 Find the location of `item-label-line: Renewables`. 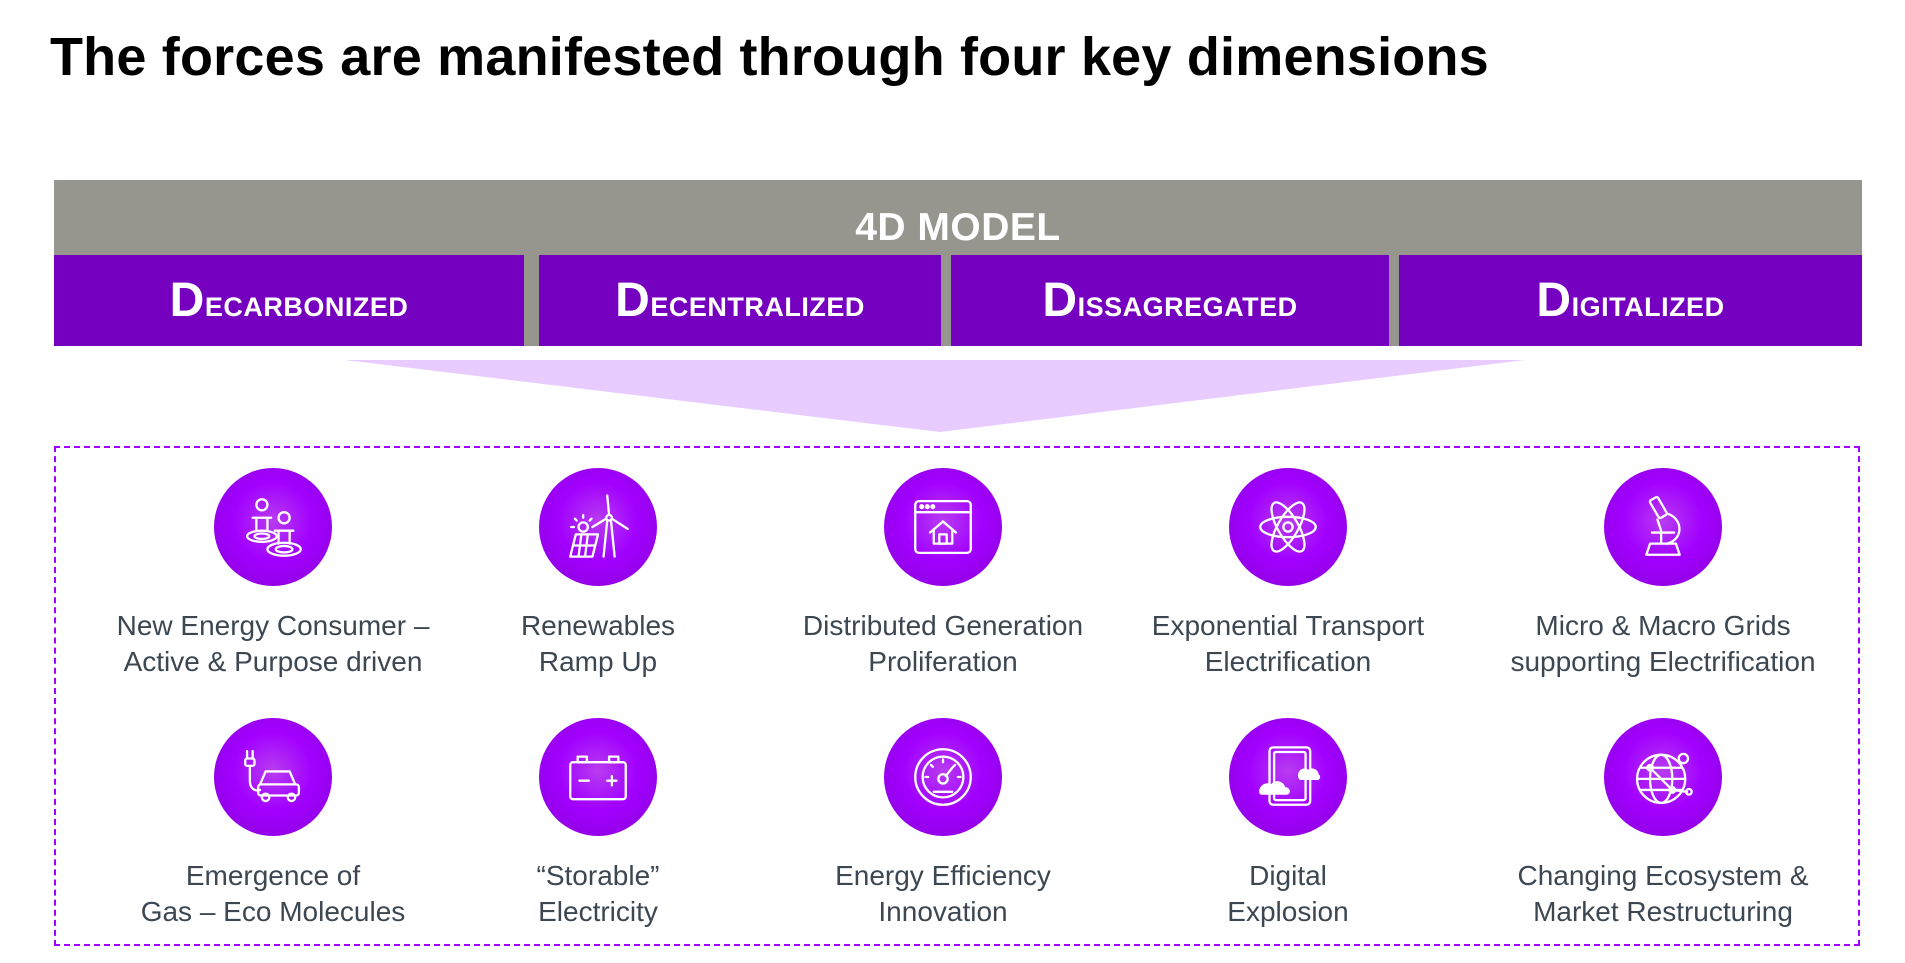

item-label-line: Renewables is located at coordinates (598, 625).